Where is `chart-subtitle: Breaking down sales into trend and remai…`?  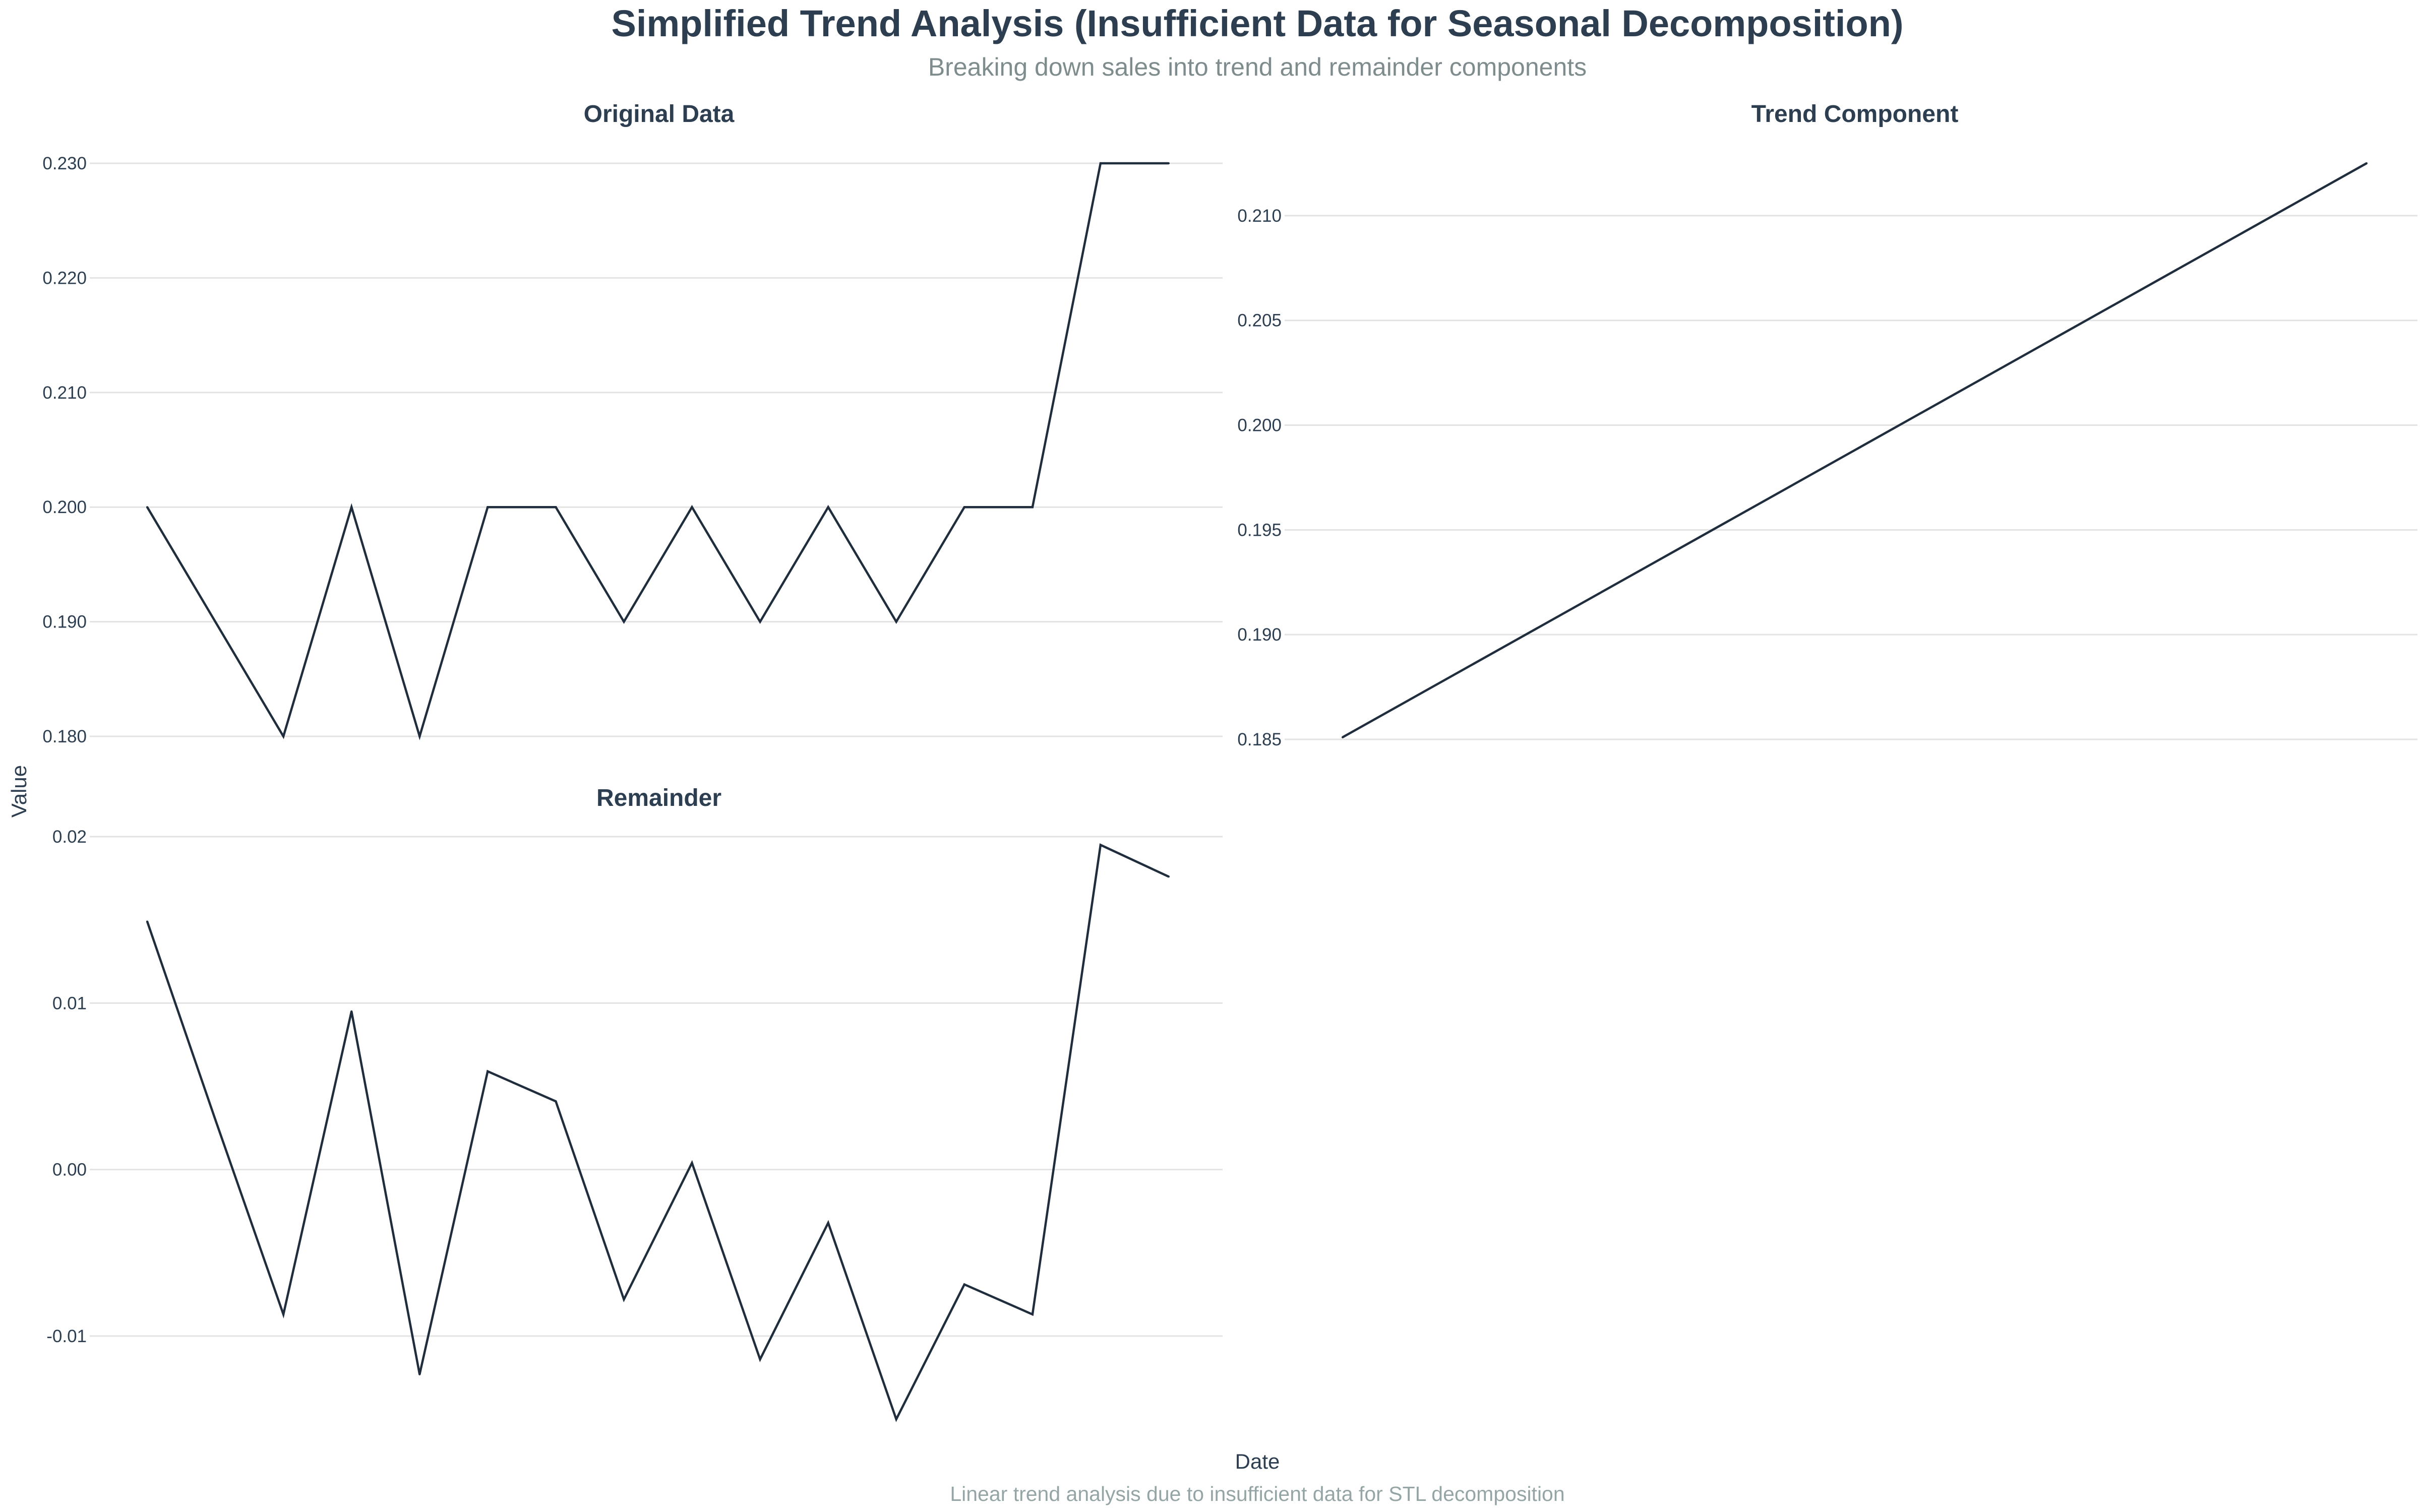
chart-subtitle: Breaking down sales into trend and remai… is located at coordinates (1257, 67).